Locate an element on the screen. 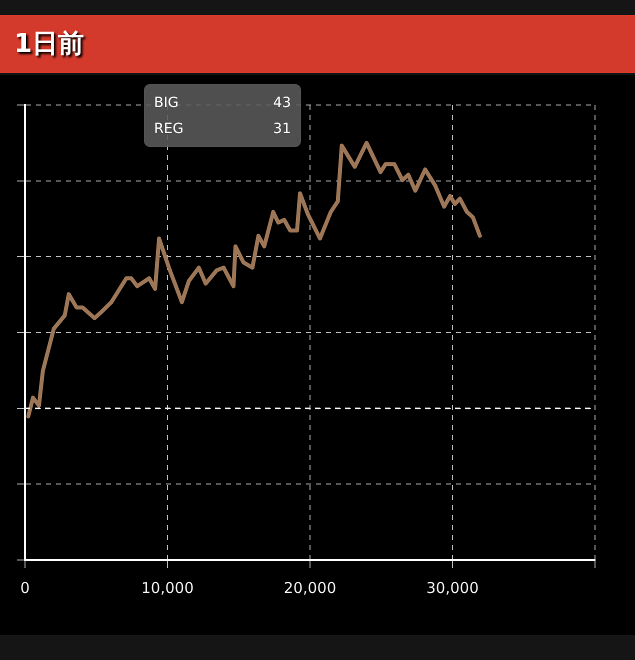  x-tick-label: 0 is located at coordinates (25, 587).